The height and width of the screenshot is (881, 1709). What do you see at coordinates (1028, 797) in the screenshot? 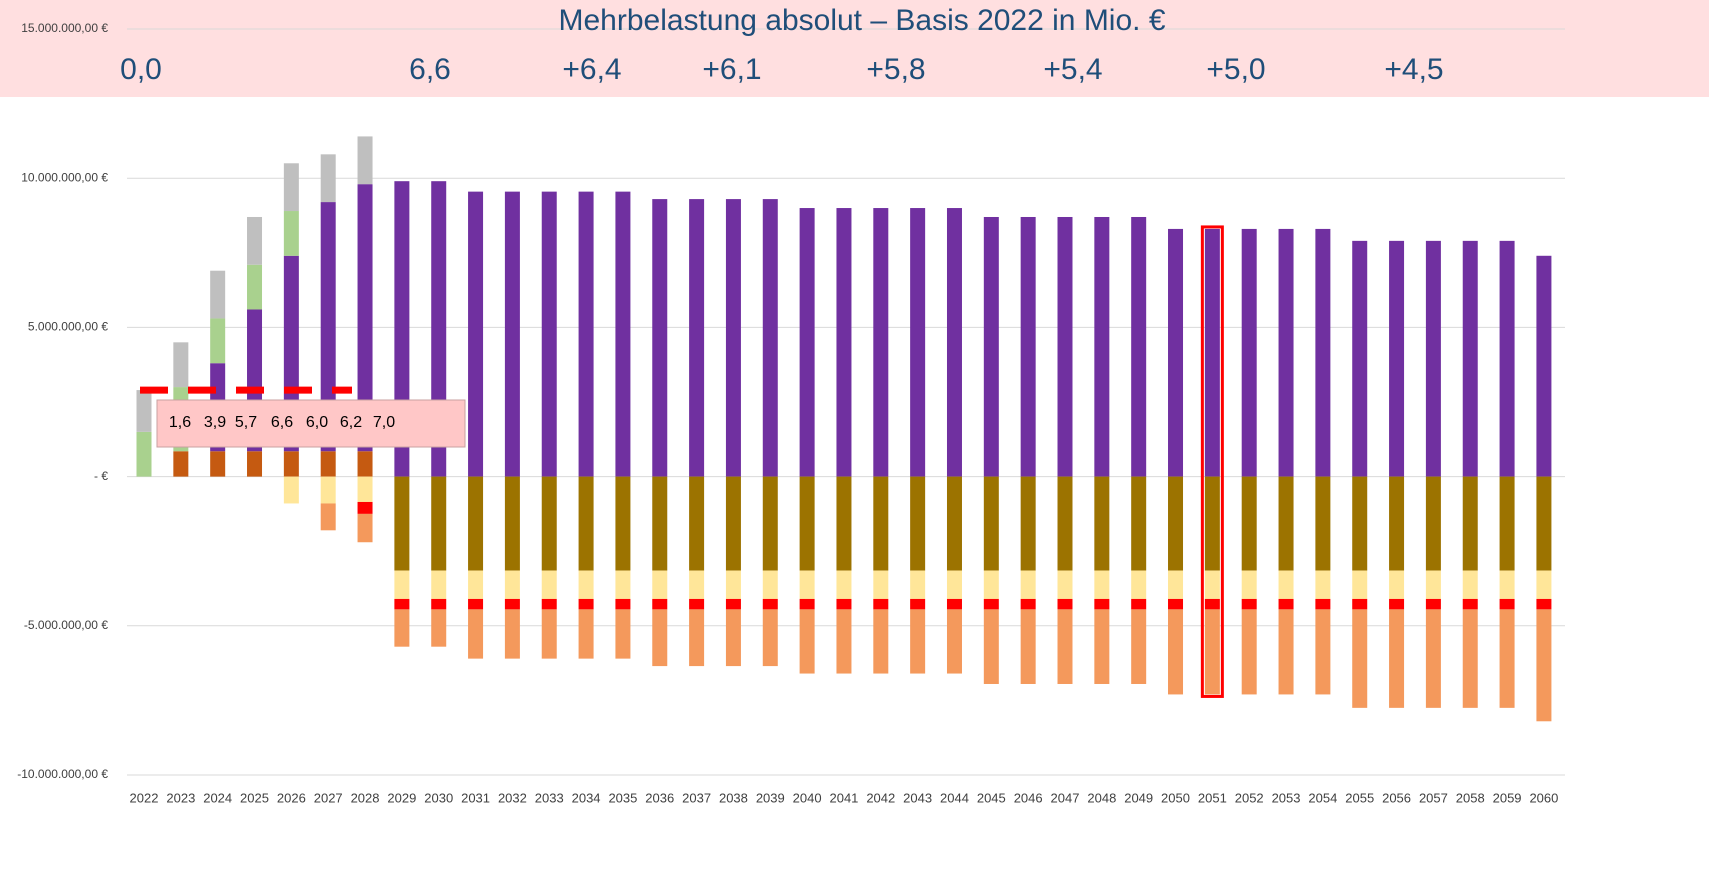
I see `x-tick-label: 2046` at bounding box center [1028, 797].